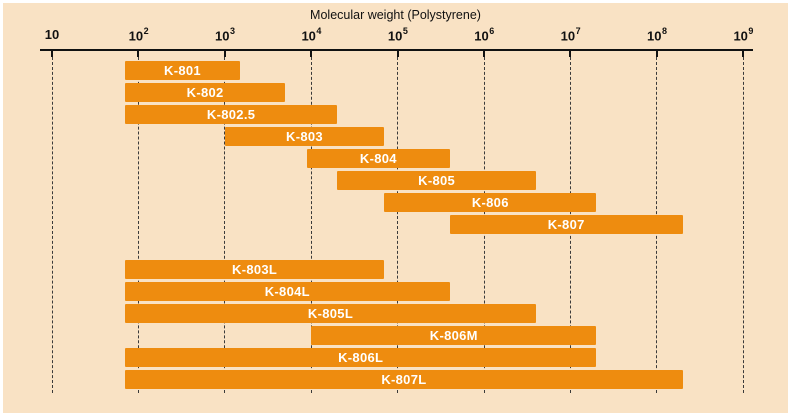  I want to click on range-bar-k-801: K-801, so click(182, 70).